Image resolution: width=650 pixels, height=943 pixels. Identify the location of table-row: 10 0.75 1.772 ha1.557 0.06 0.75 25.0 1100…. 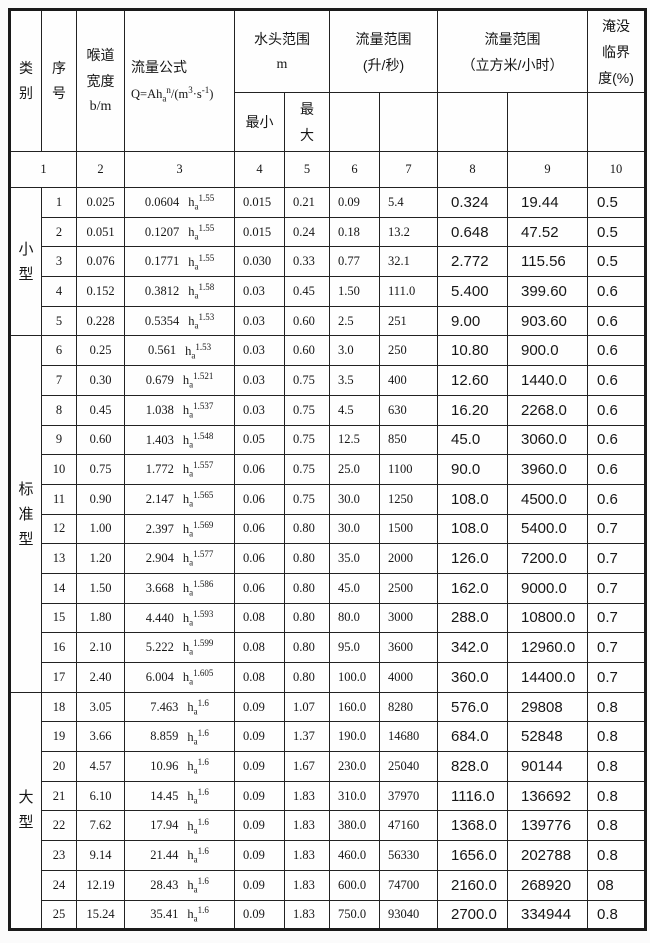
(328, 469).